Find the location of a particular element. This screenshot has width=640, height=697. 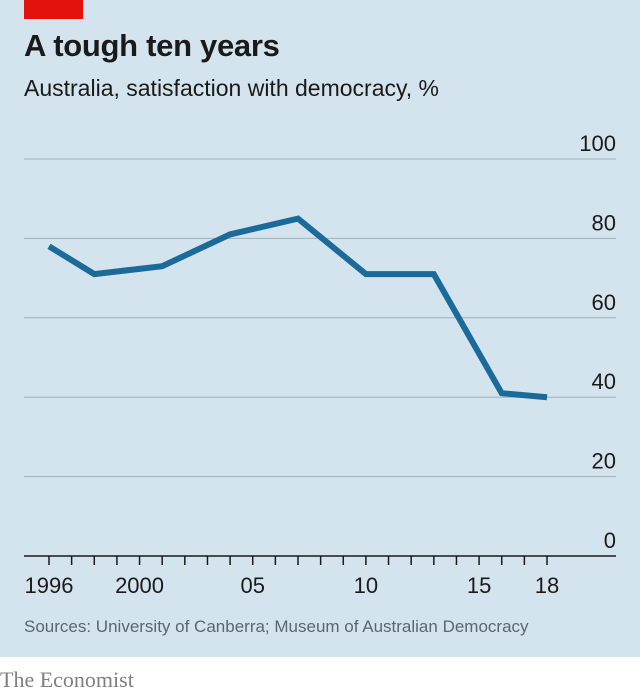

x-tick-label: 15 is located at coordinates (479, 585).